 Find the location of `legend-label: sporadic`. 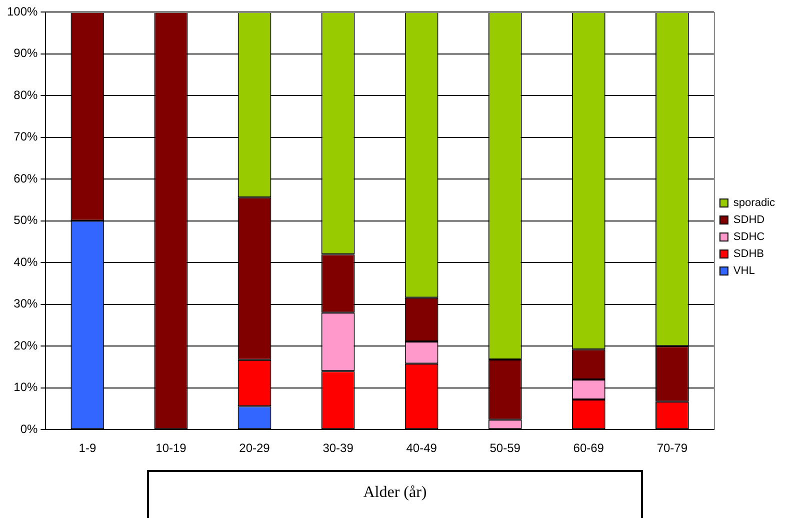

legend-label: sporadic is located at coordinates (754, 203).